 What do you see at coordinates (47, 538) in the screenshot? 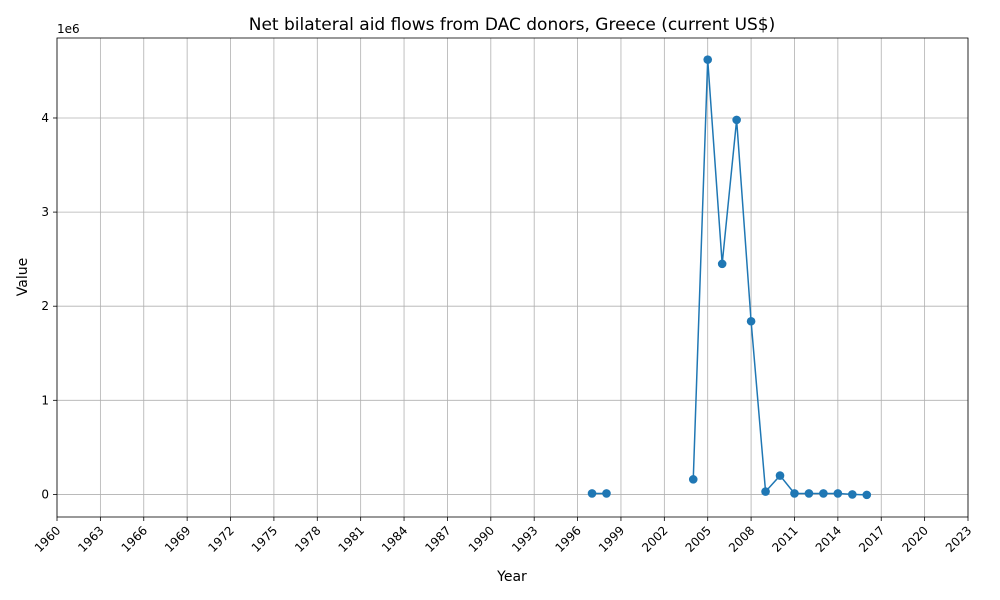
I see `x-tick-label: 1960` at bounding box center [47, 538].